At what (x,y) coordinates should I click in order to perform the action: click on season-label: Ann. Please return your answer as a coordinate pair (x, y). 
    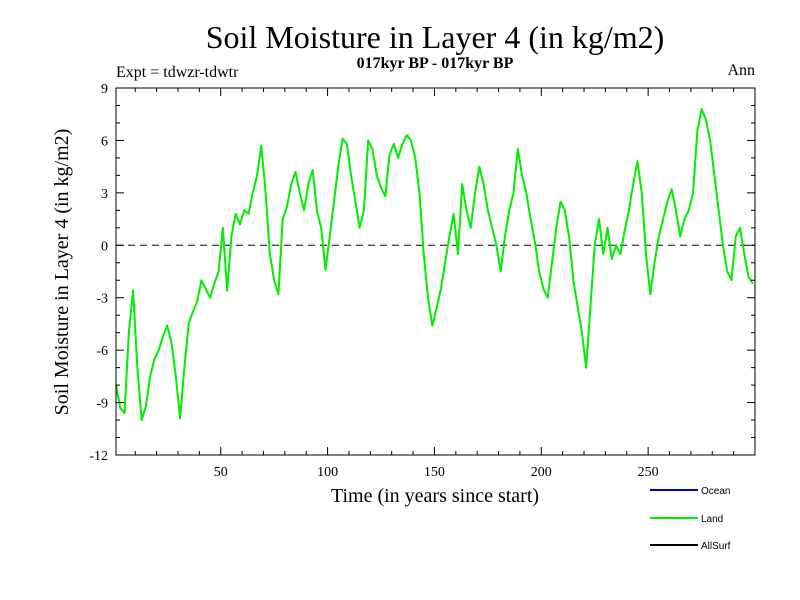
    Looking at the image, I should click on (741, 70).